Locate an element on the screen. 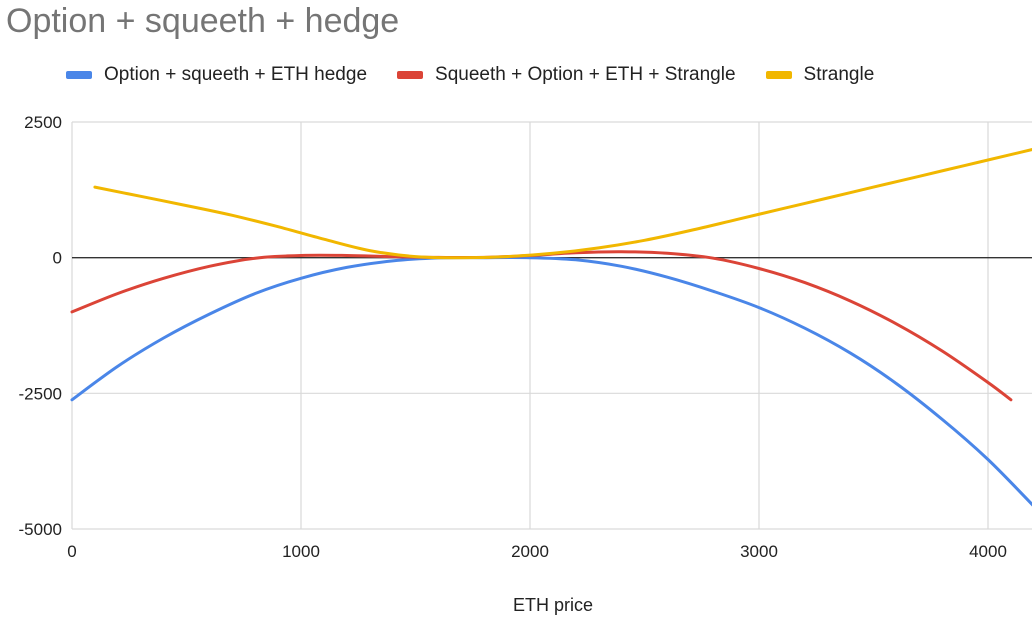  y-axis-tick-labels: 2500 0 -2500 -5000 is located at coordinates (40, 326).